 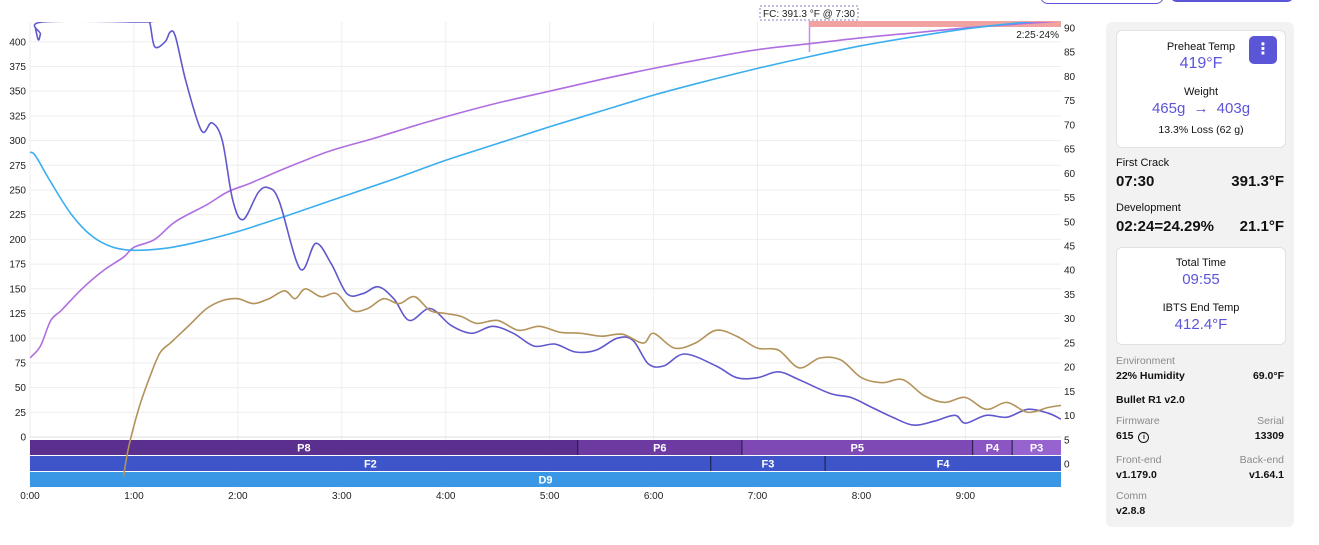 I want to click on right-tick-label: 75, so click(x=1070, y=101).